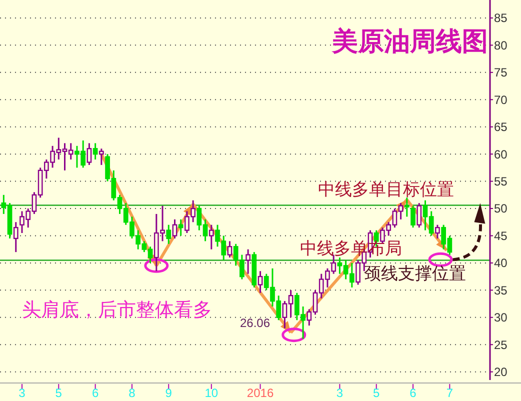  Describe the element at coordinates (501, 317) in the screenshot. I see `y-tick-label: 30` at that location.